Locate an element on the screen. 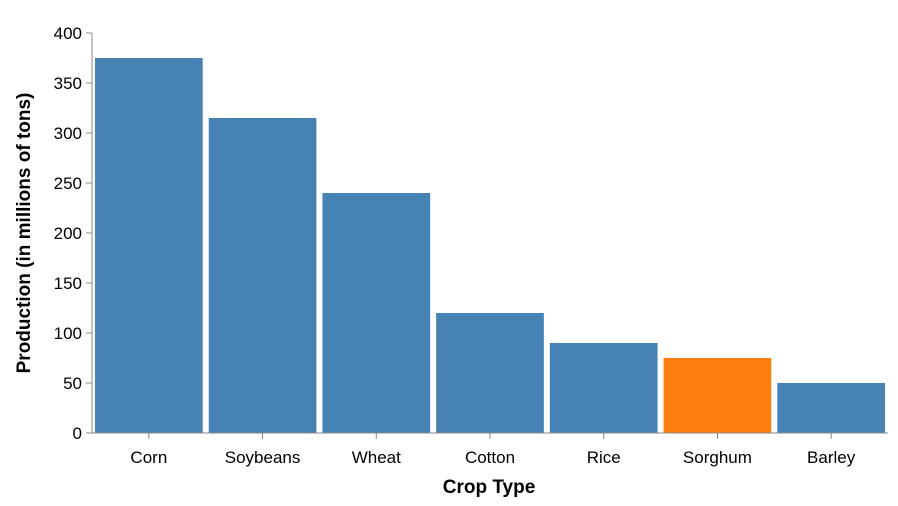  x-tick-label: Sorghum is located at coordinates (717, 457).